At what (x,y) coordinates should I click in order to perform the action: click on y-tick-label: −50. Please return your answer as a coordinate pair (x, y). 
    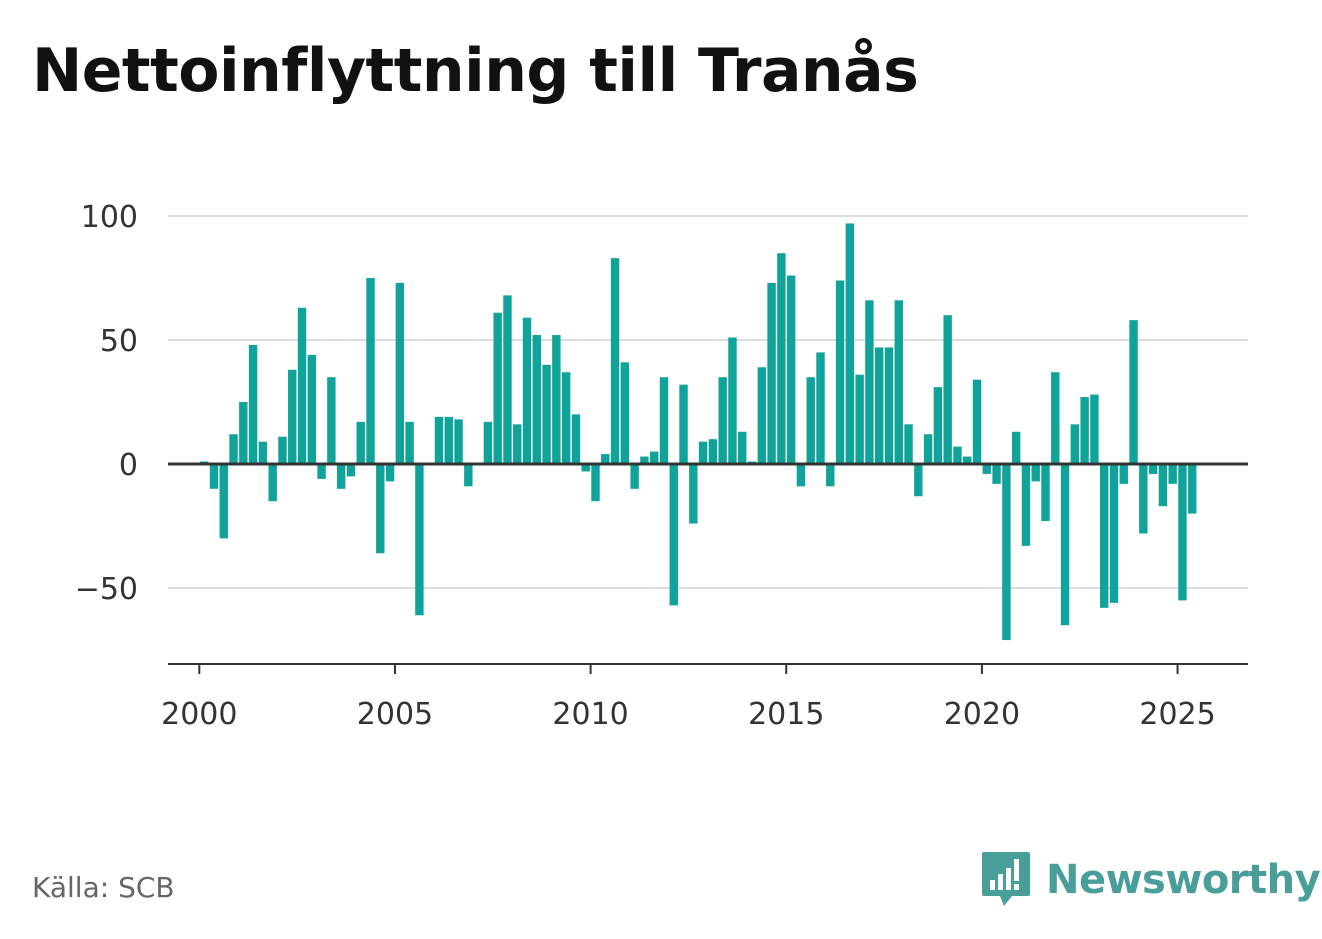
    Looking at the image, I should click on (106, 589).